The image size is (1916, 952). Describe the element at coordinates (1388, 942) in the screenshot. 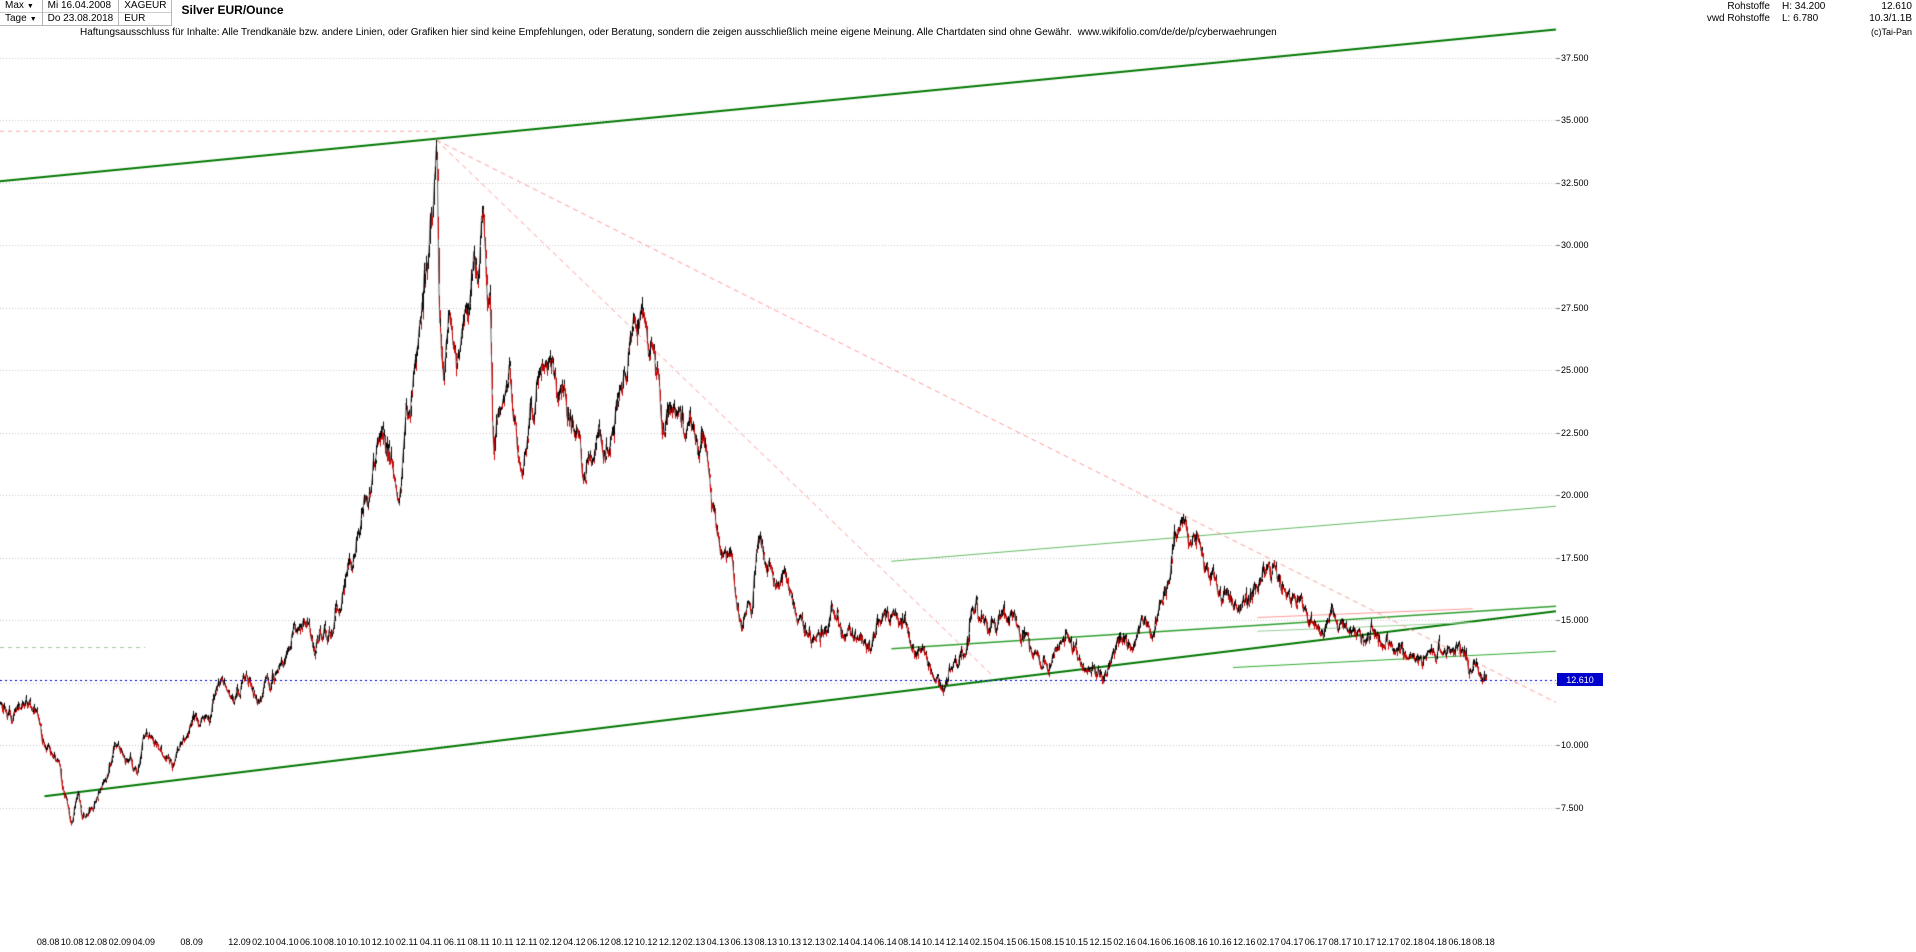

I see `x-axis-label: 12.17` at that location.